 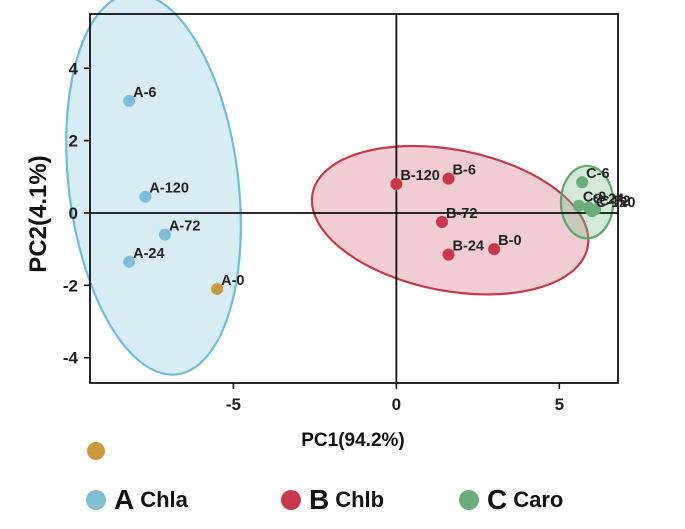 I want to click on data-point-label: B-6, so click(x=464, y=171).